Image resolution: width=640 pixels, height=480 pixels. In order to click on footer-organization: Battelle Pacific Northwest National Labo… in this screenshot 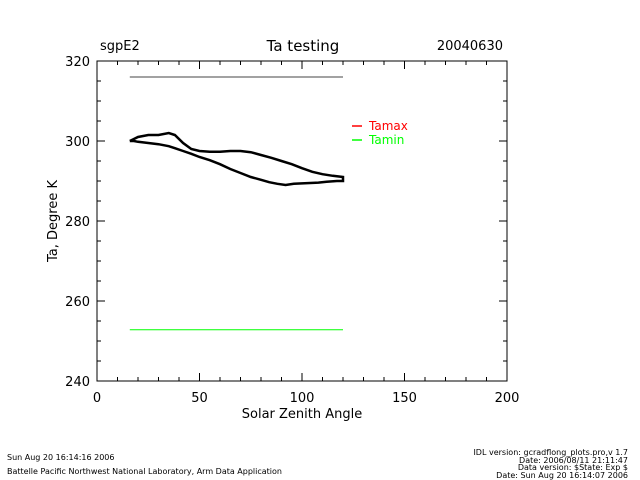, I will do `click(144, 471)`.